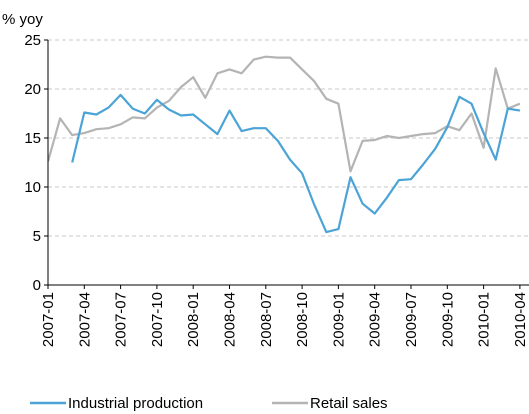  I want to click on y-tick-label: 0, so click(37, 285).